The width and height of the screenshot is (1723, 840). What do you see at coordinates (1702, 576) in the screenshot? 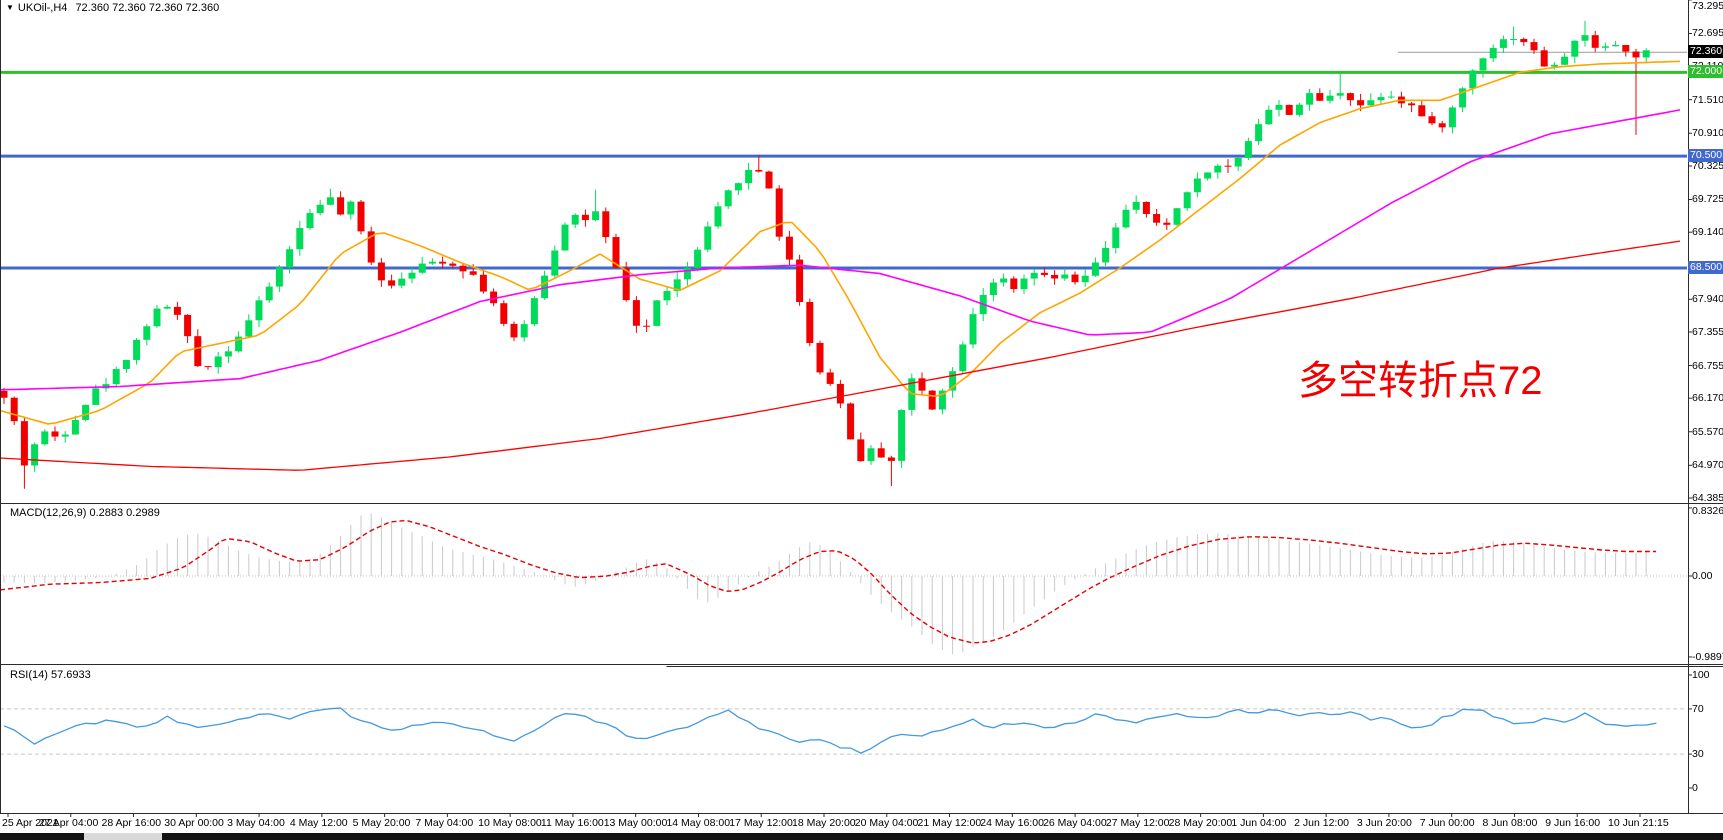
I see `macd-axis-label: 0.00` at bounding box center [1702, 576].